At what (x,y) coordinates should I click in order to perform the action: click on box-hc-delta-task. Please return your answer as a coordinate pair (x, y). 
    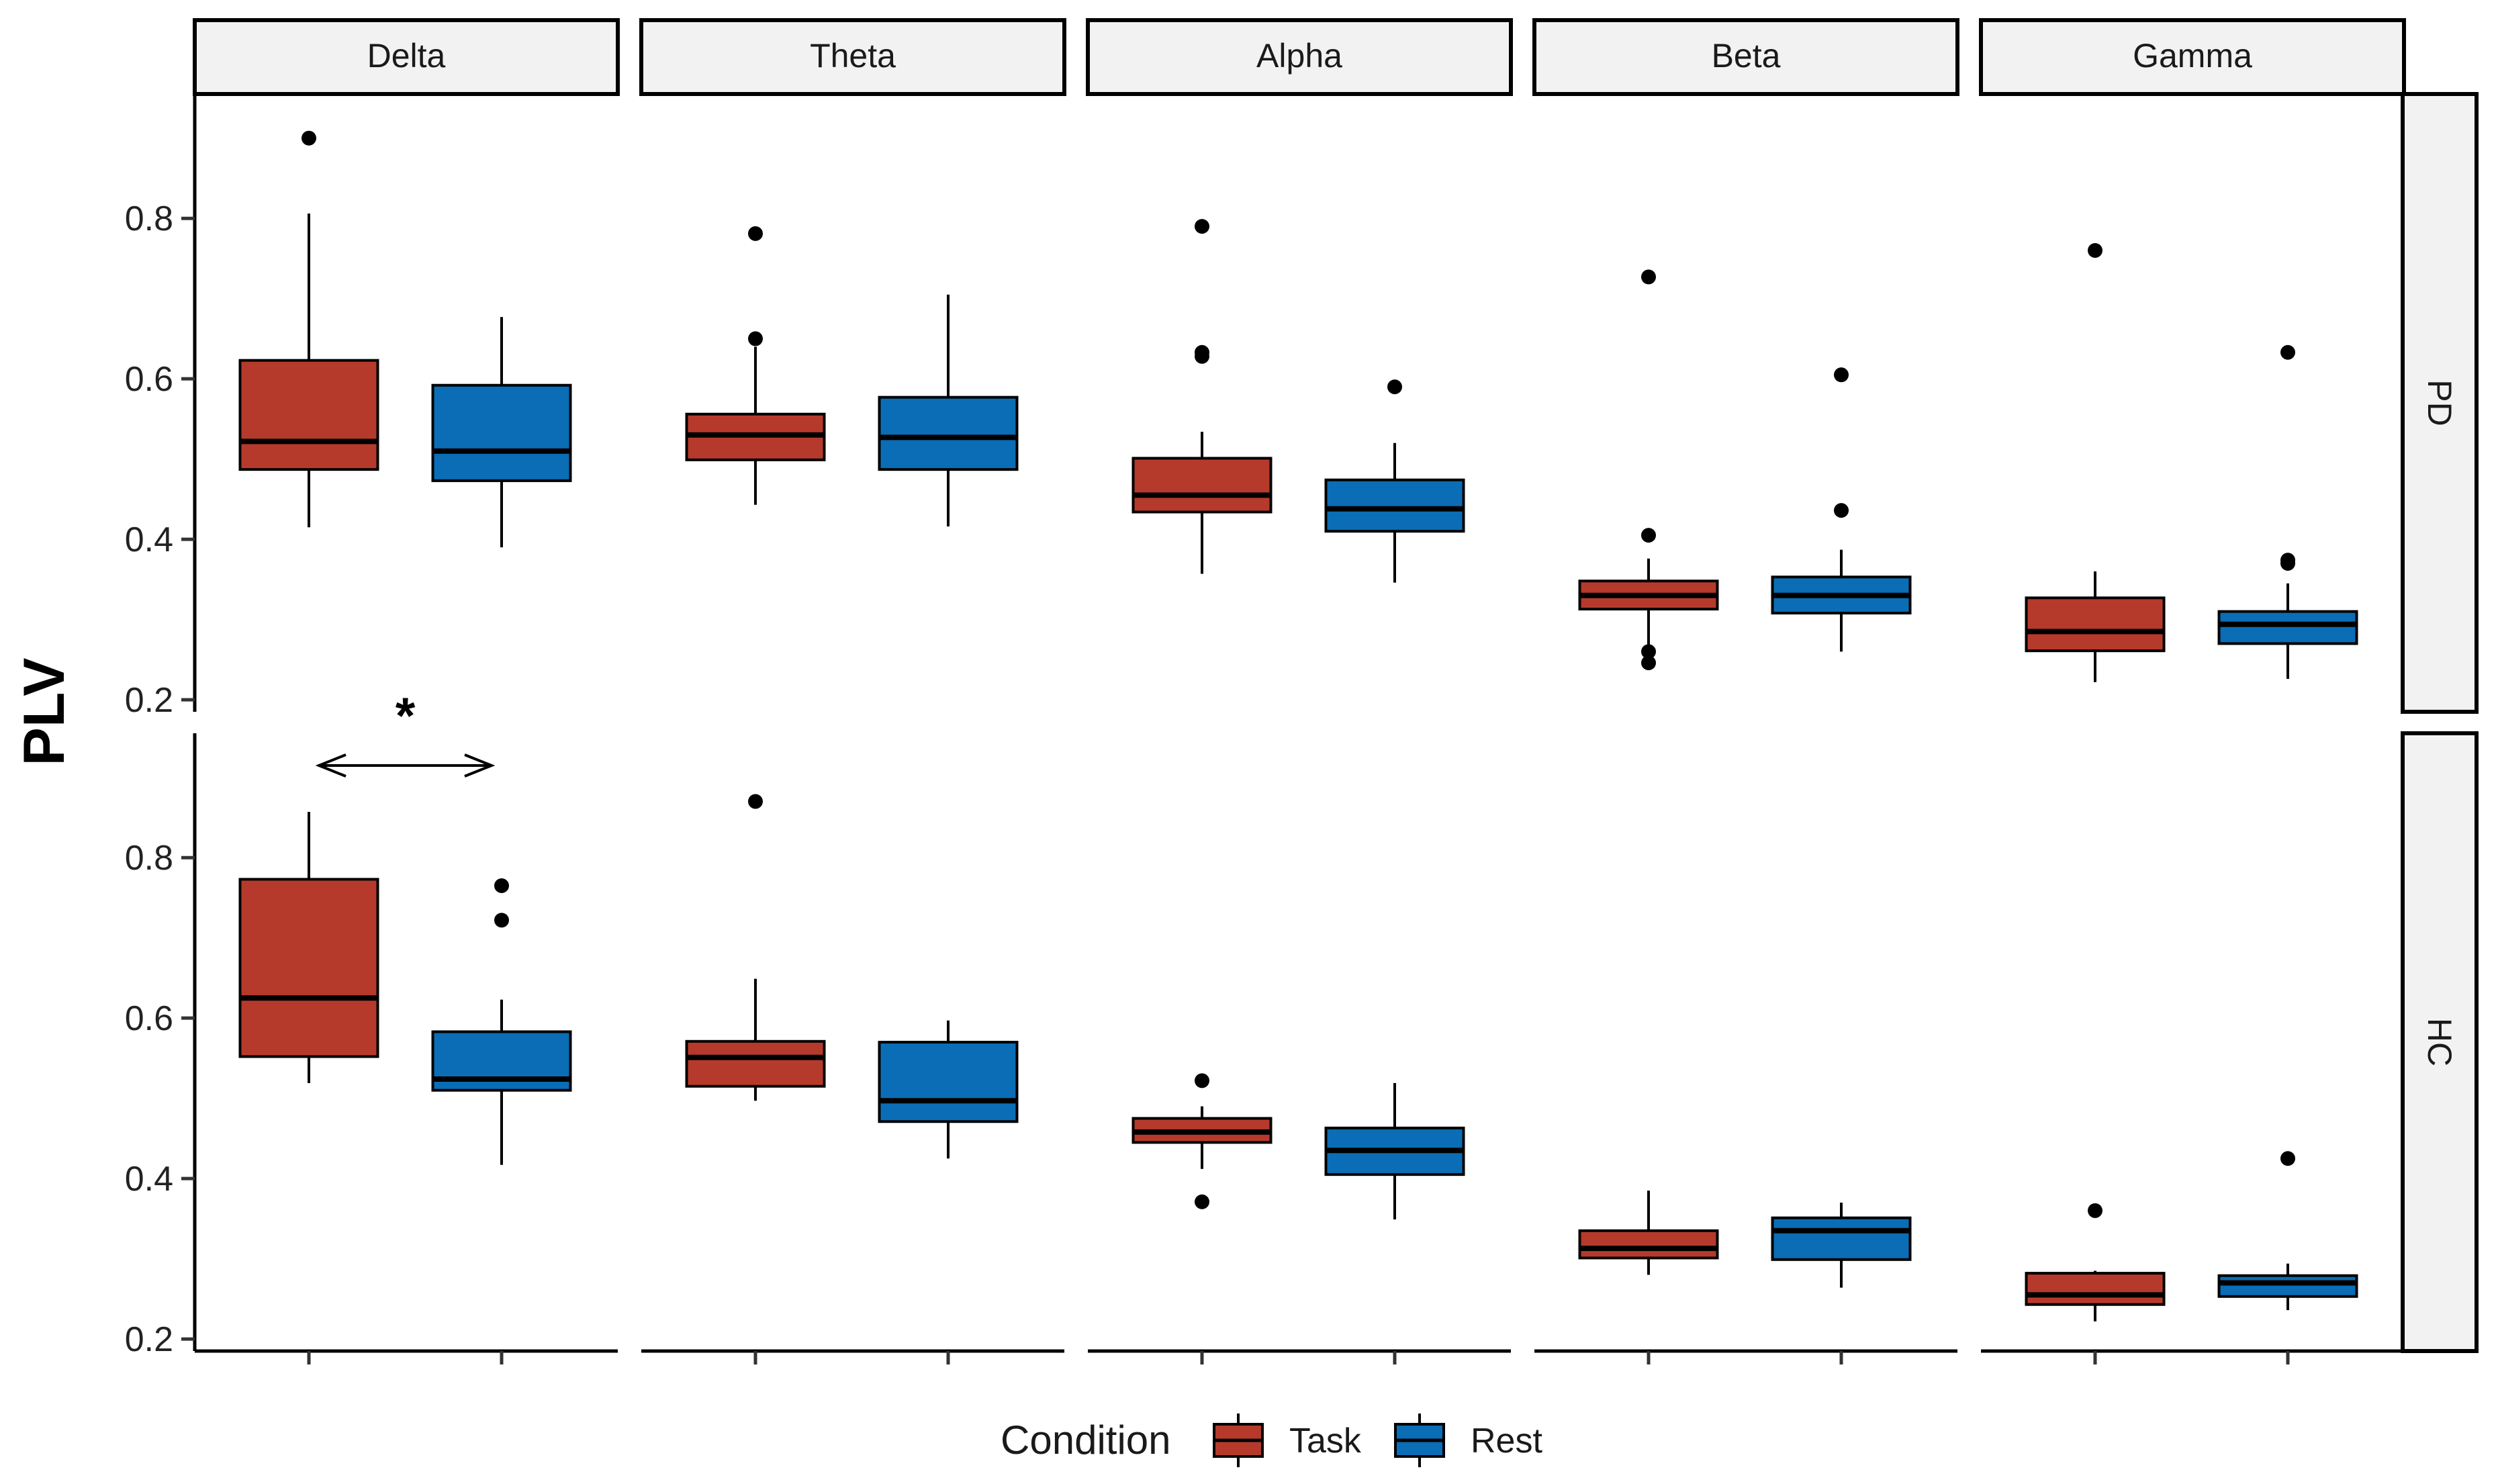
    Looking at the image, I should click on (308, 947).